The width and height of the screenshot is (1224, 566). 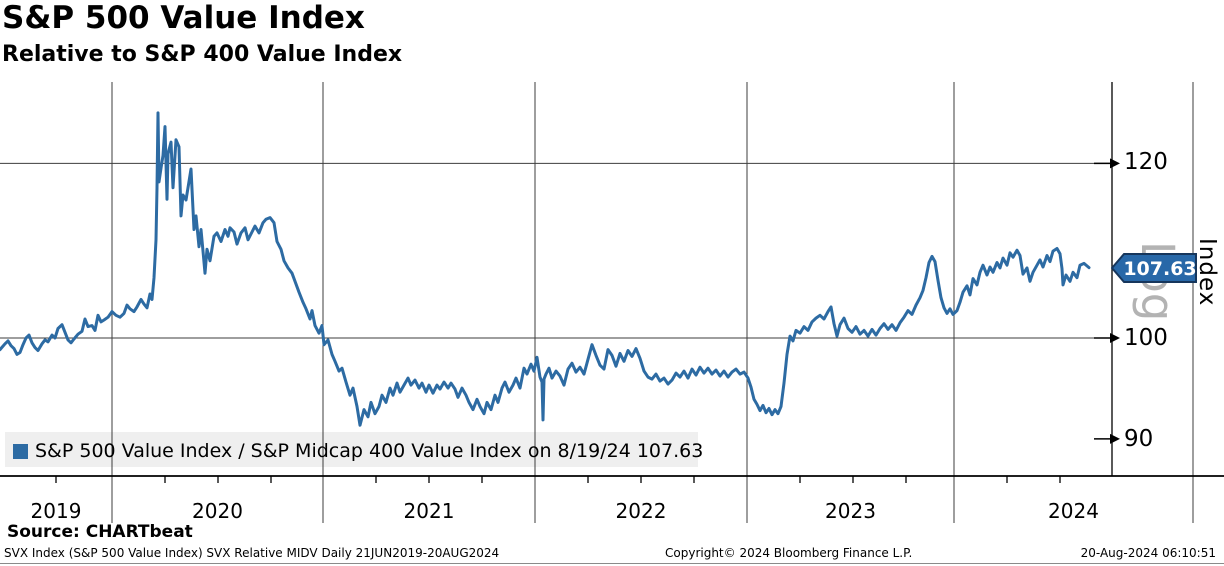 What do you see at coordinates (850, 511) in the screenshot?
I see `x-tick-label-2023: 2023` at bounding box center [850, 511].